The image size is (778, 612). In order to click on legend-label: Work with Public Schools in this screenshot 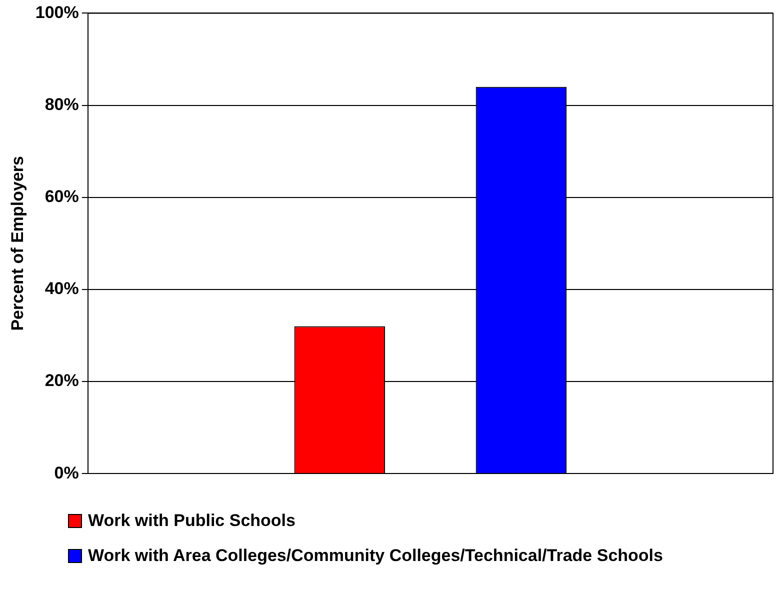, I will do `click(192, 520)`.